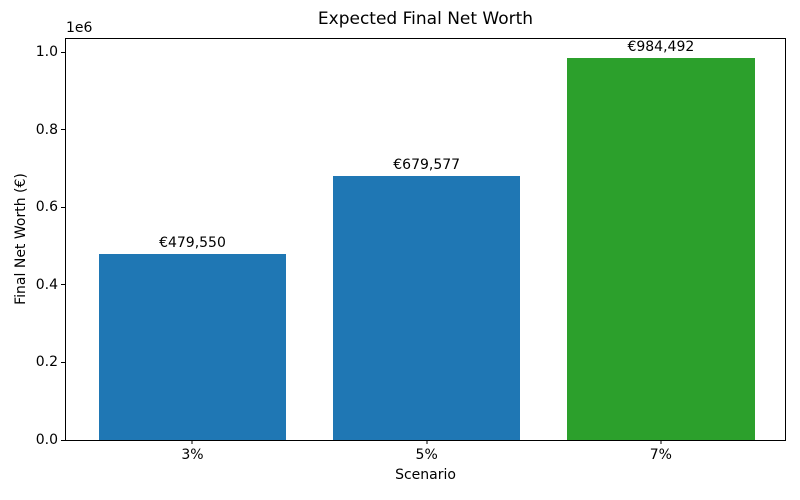  I want to click on x-axis-label: Scenario, so click(425, 475).